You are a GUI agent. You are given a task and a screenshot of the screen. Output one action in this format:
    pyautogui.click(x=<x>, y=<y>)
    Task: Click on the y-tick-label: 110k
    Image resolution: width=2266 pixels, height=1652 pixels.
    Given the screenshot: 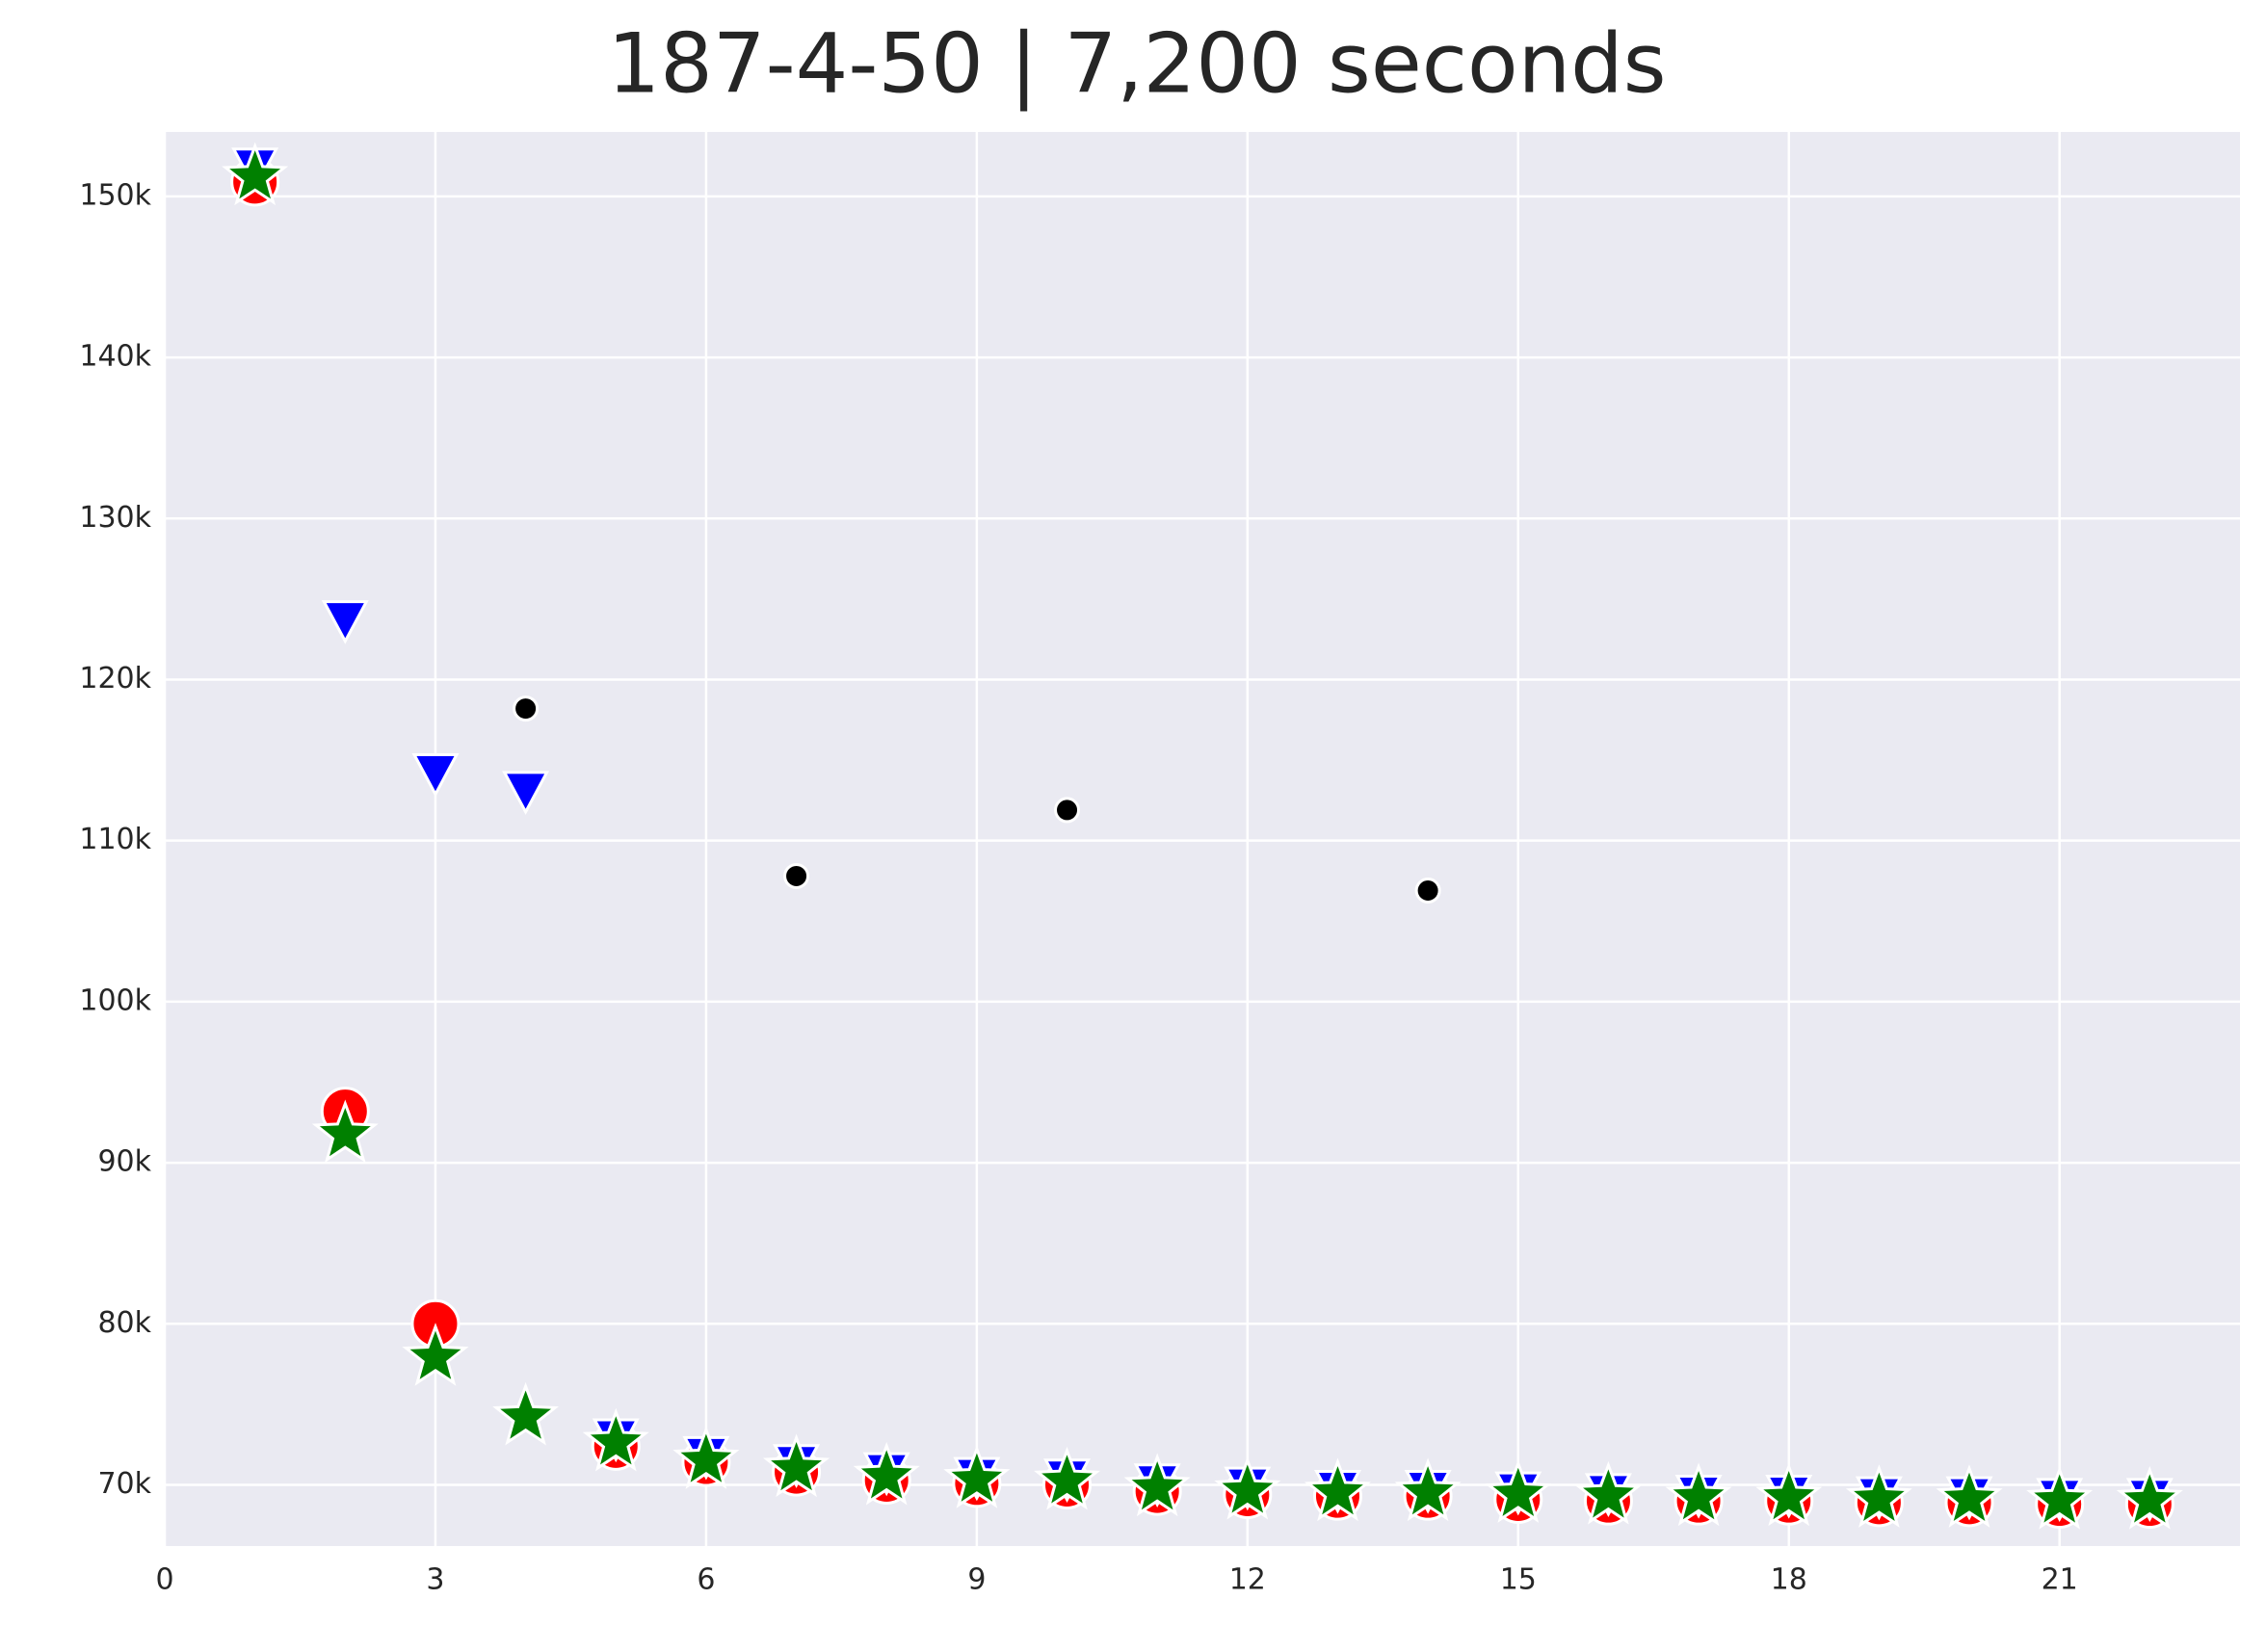 What is the action you would take?
    pyautogui.click(x=115, y=839)
    